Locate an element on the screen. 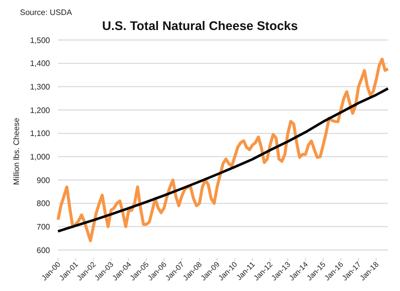  y-tick-label: 1,200 is located at coordinates (40, 110).